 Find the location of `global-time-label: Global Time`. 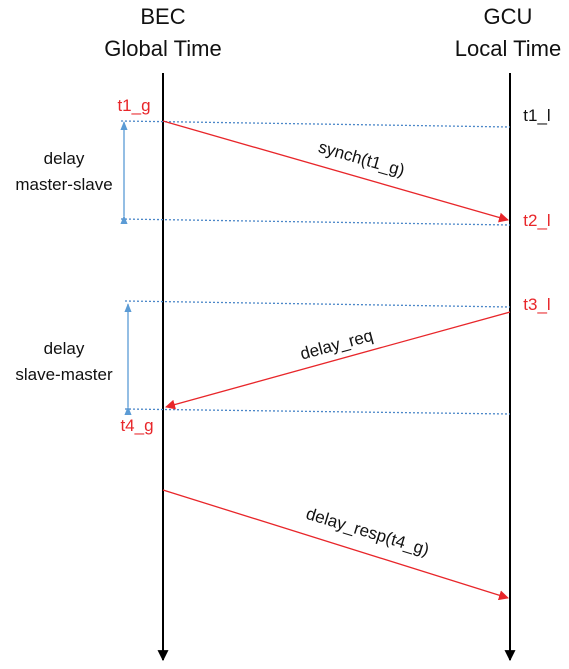

global-time-label: Global Time is located at coordinates (162, 48).